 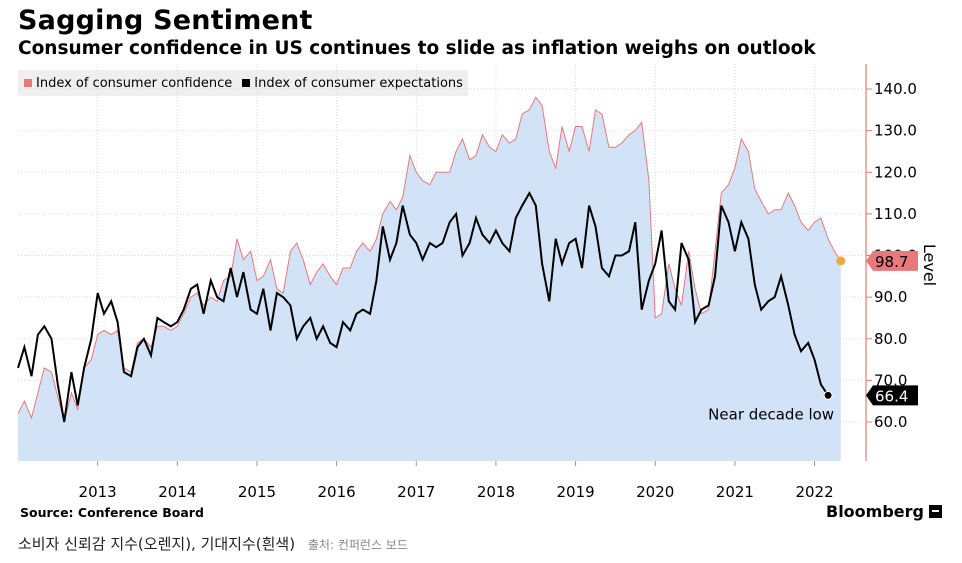 What do you see at coordinates (841, 261) in the screenshot?
I see `confidence-end-marker` at bounding box center [841, 261].